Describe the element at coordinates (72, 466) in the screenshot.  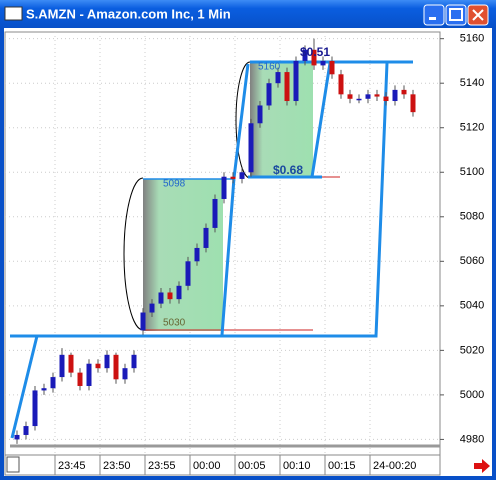
I see `x-tick-label: 23:45` at that location.